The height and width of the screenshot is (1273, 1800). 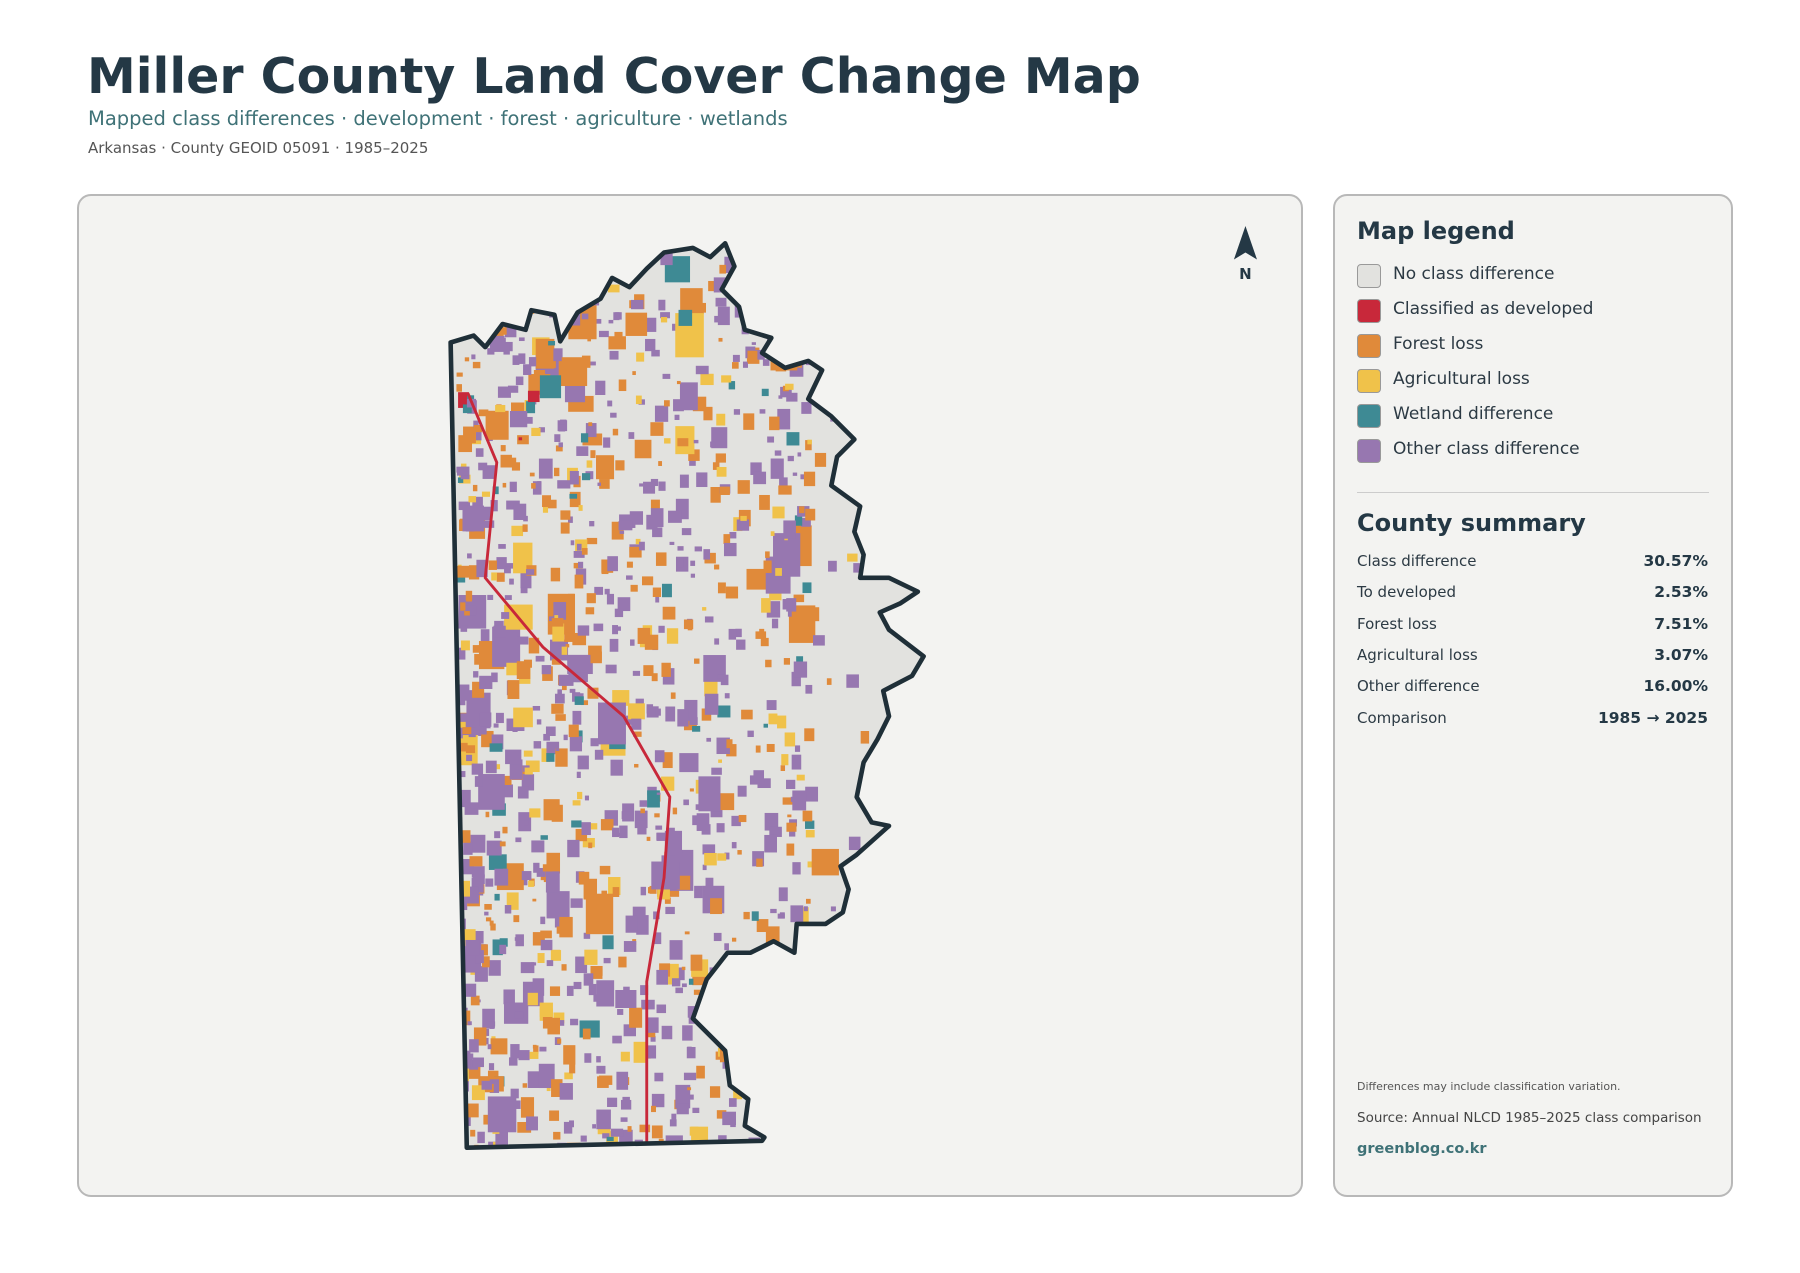 What do you see at coordinates (1436, 231) in the screenshot?
I see `legend-title: Map legend` at bounding box center [1436, 231].